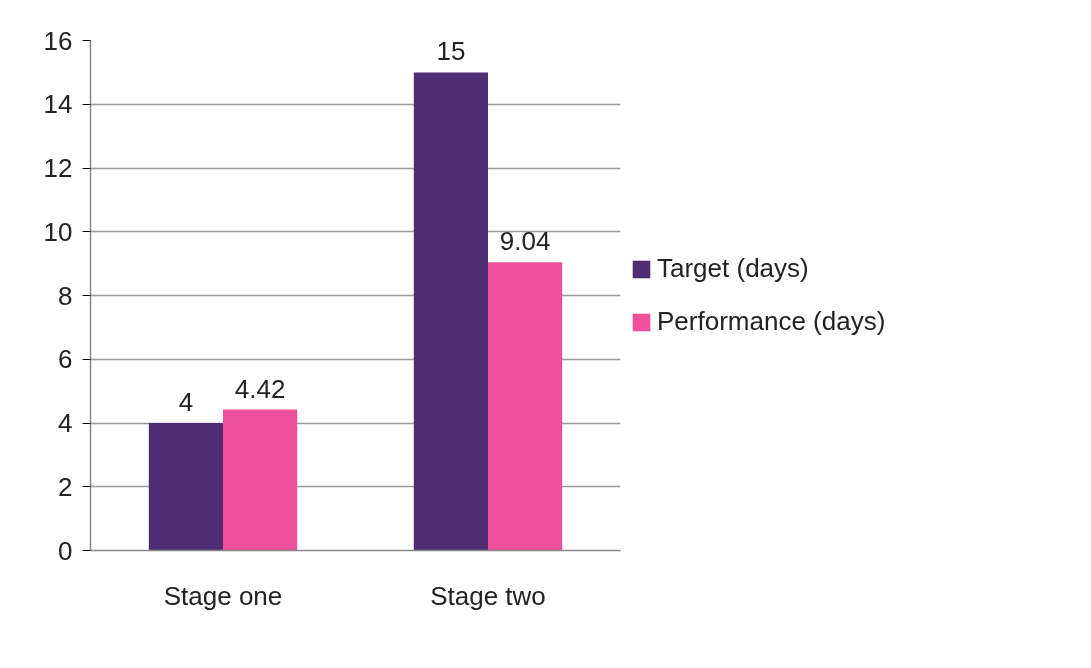 This screenshot has width=1091, height=668. I want to click on y-tick-label: 2, so click(65, 486).